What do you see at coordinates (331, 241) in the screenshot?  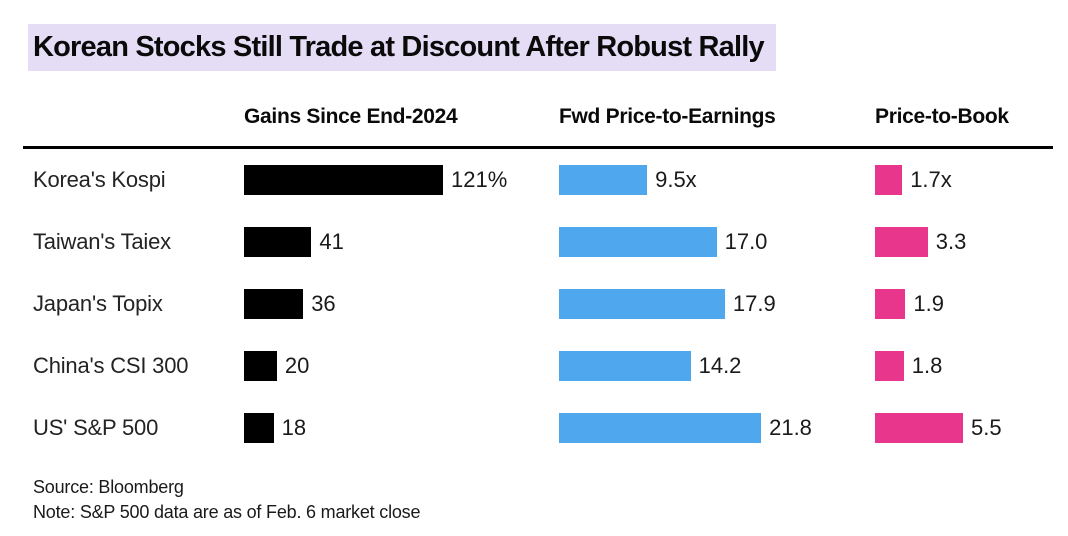 I see `bar-value-label: 41` at bounding box center [331, 241].